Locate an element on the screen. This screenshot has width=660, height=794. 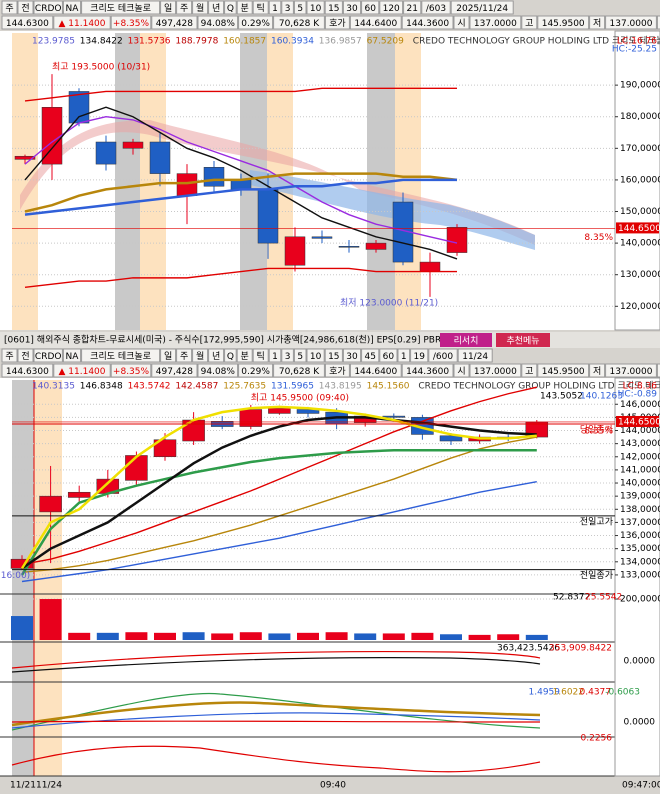
price-axis is located at coordinates (637, 180).